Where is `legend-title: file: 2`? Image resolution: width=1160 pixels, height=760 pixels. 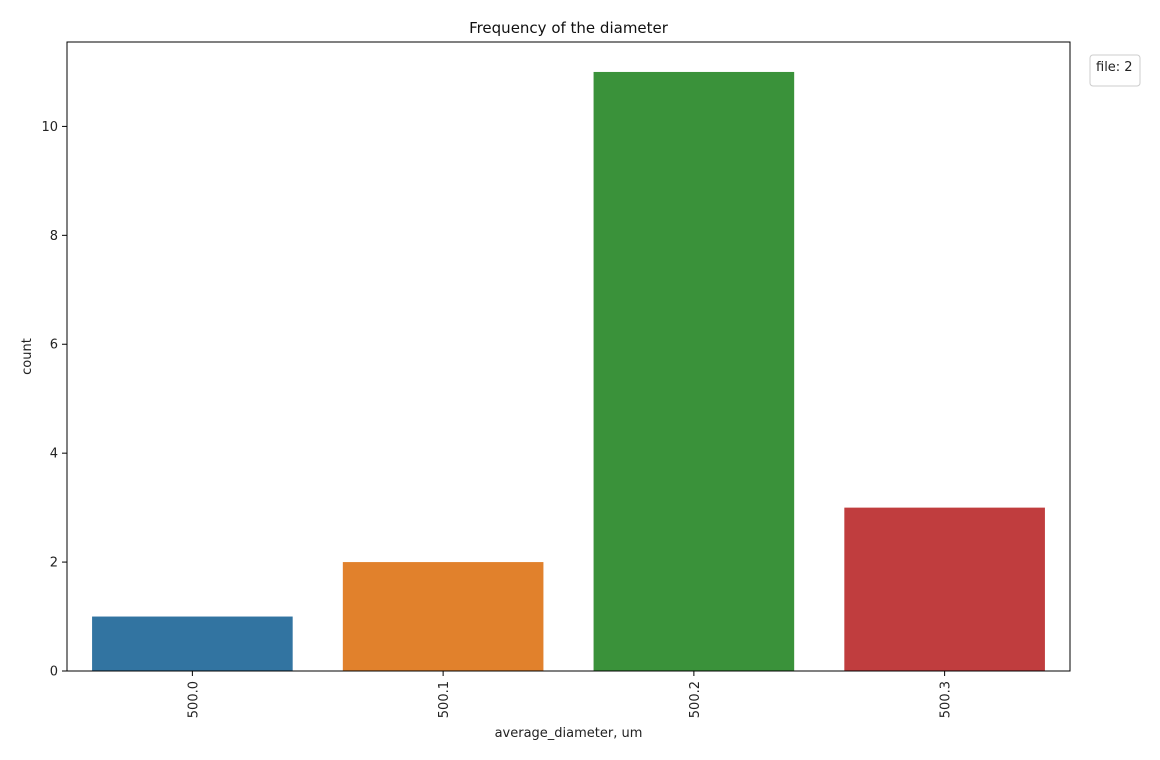
legend-title: file: 2 is located at coordinates (1114, 67).